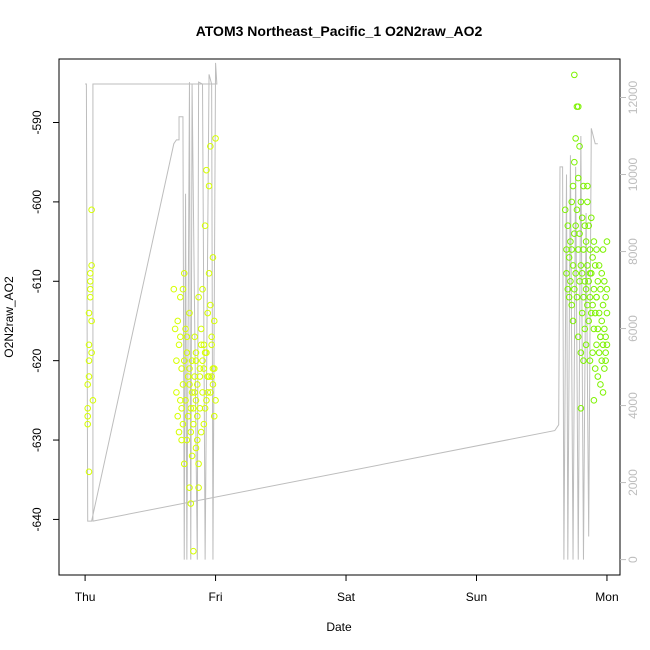 The height and width of the screenshot is (650, 650). What do you see at coordinates (9, 317) in the screenshot?
I see `y-axis-label: O2N2raw_AO2` at bounding box center [9, 317].